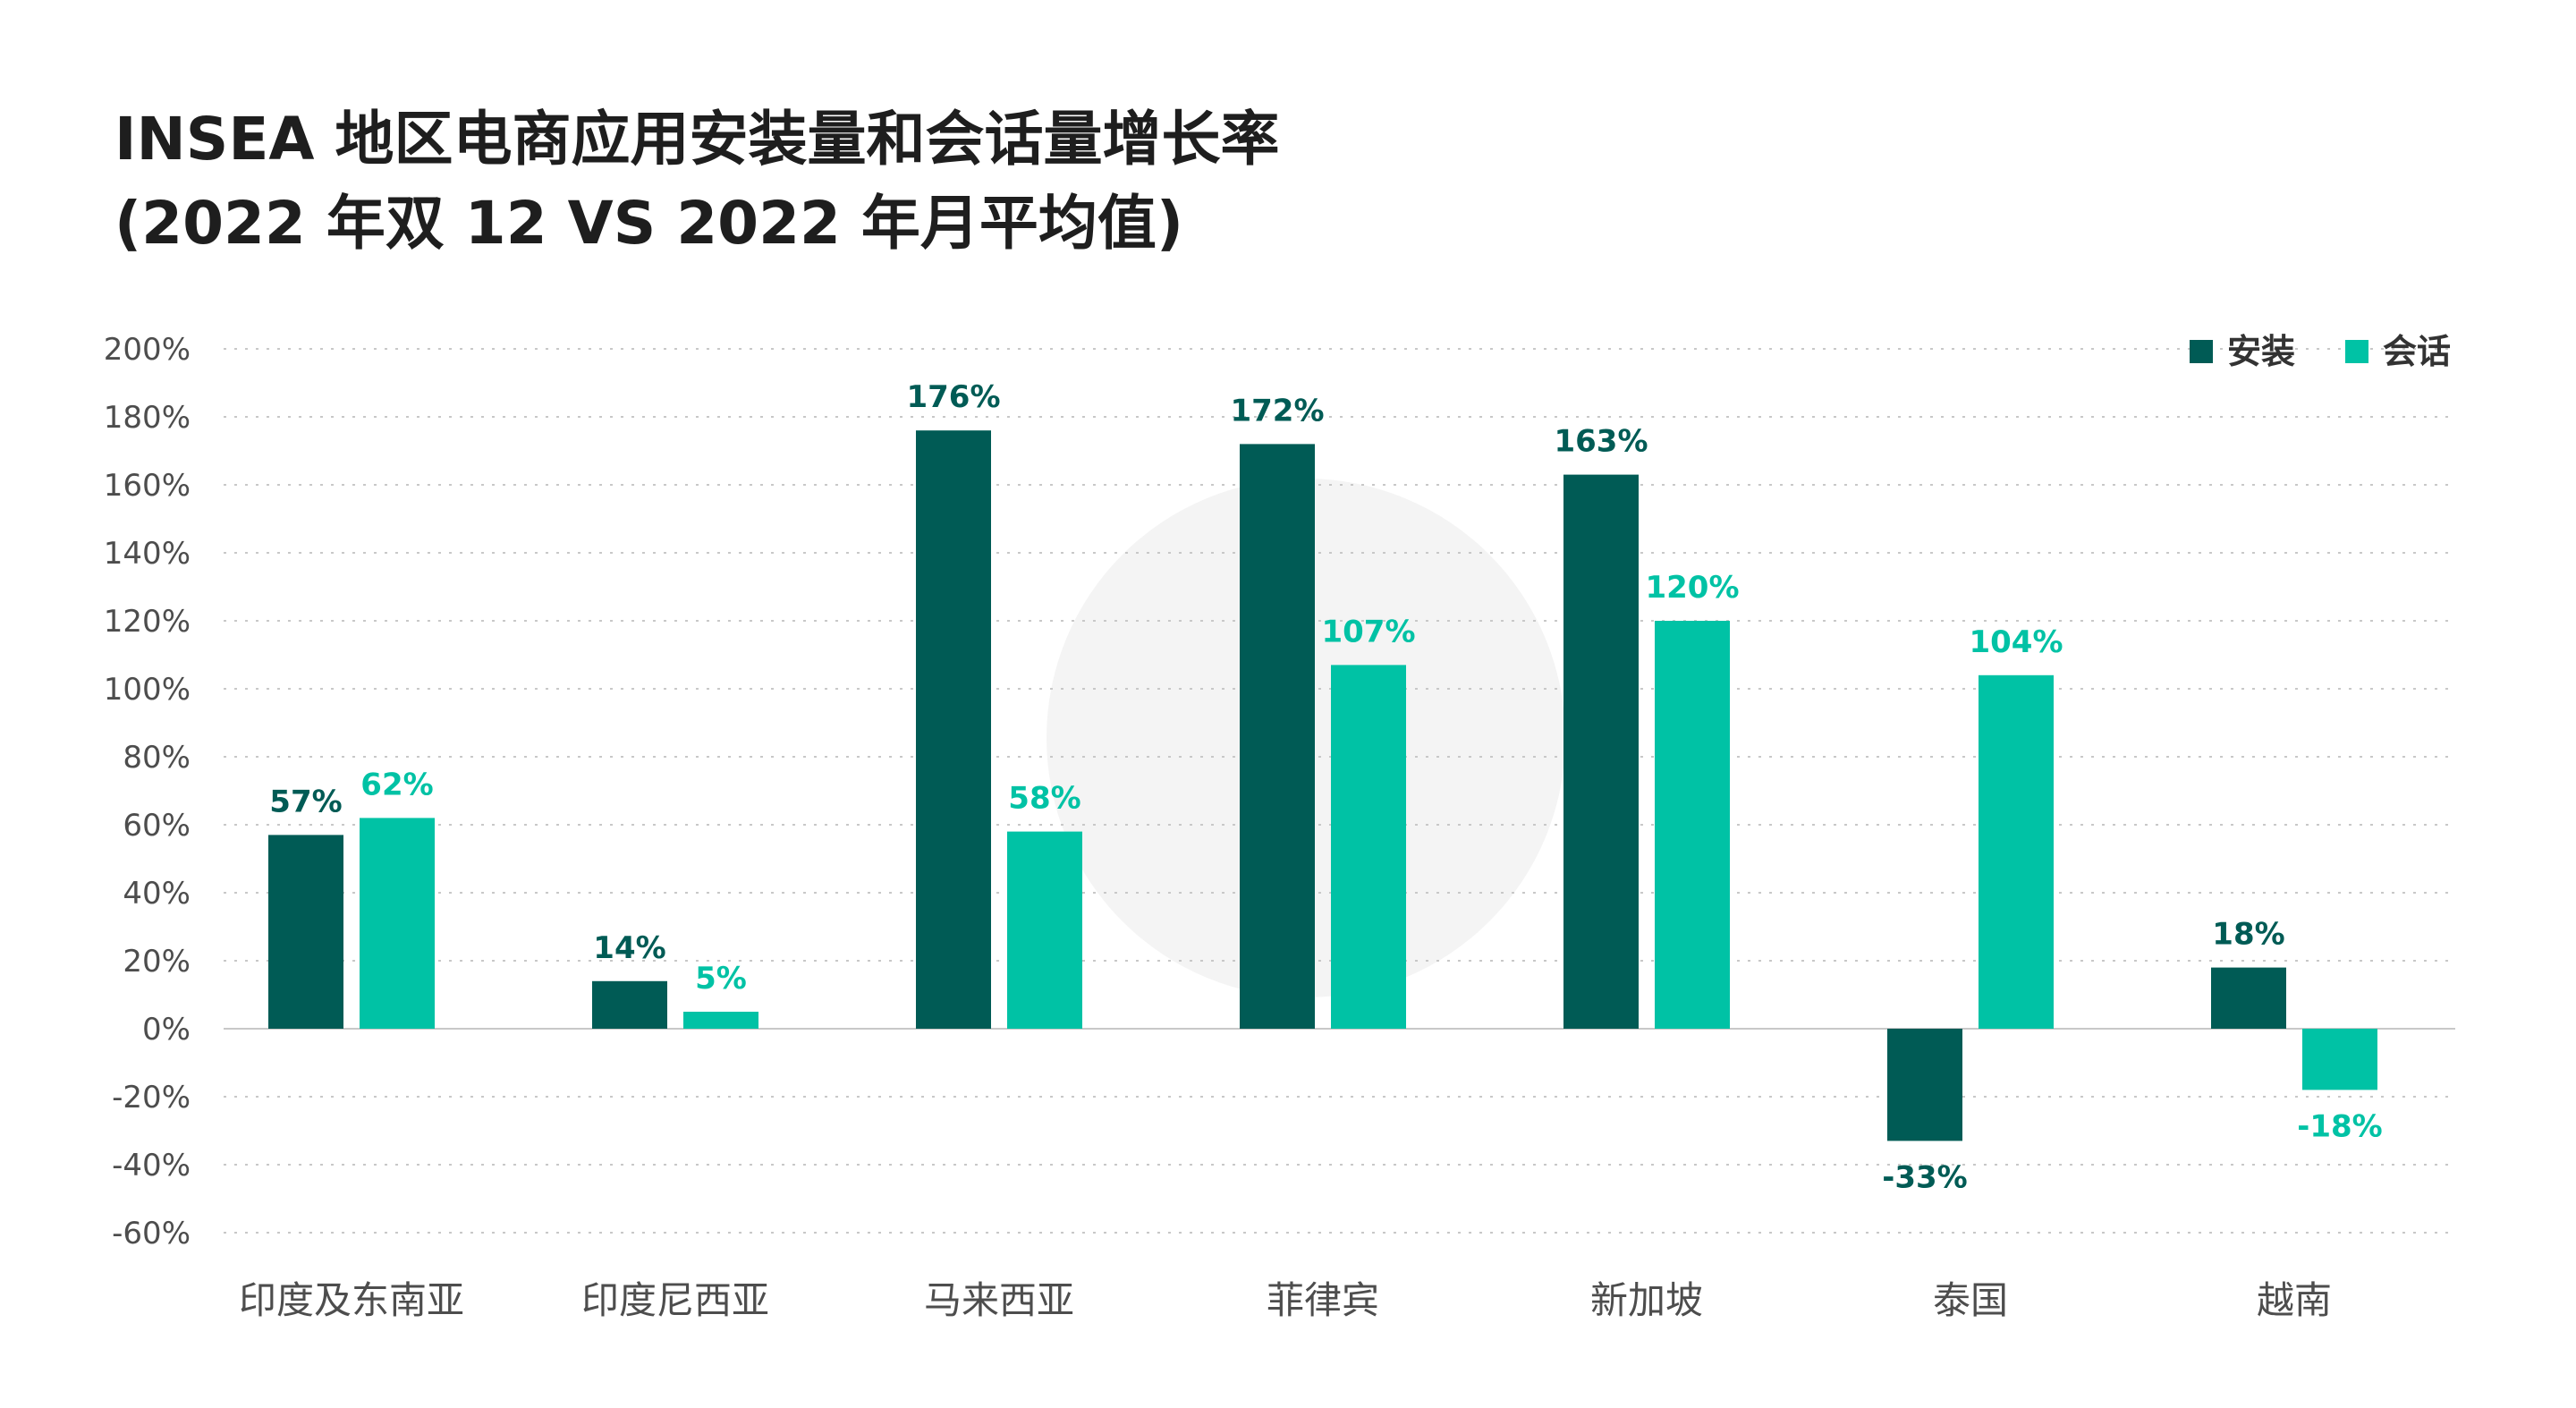  What do you see at coordinates (1601, 442) in the screenshot?
I see `data-label: 163%` at bounding box center [1601, 442].